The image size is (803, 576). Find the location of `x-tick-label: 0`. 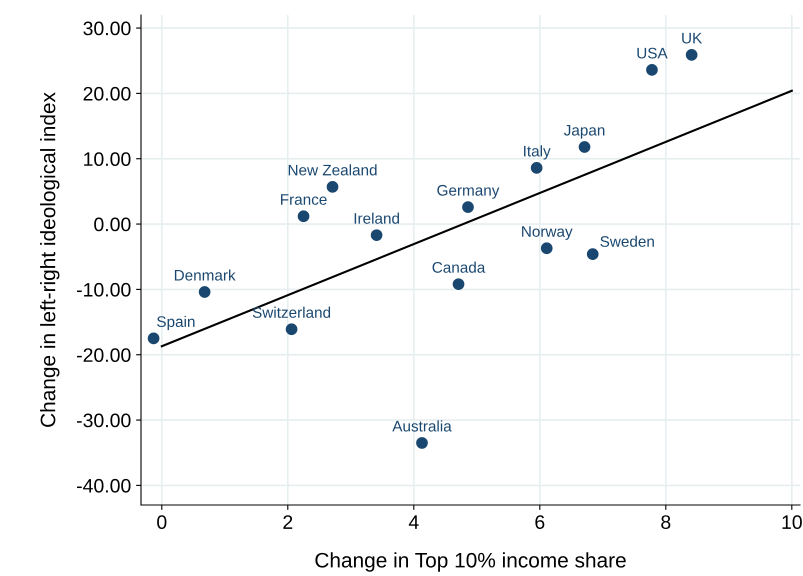

x-tick-label: 0 is located at coordinates (161, 522).